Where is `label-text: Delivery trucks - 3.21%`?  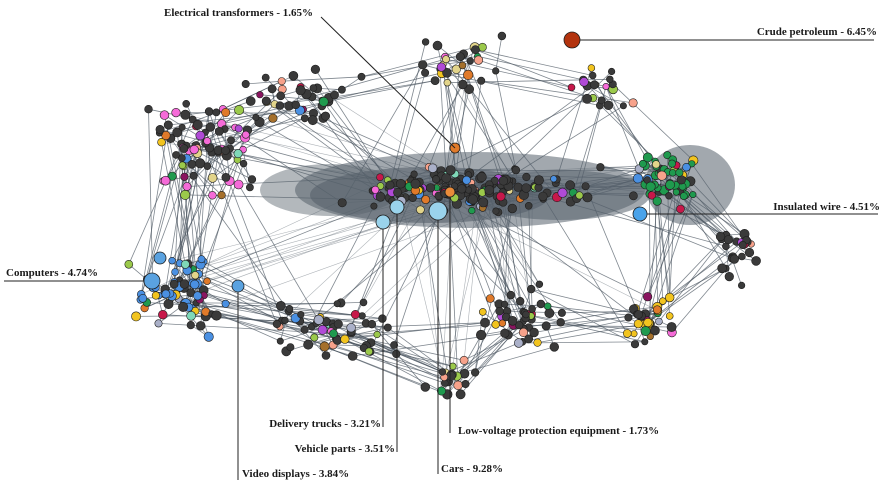
label-text: Delivery trucks - 3.21% is located at coordinates (325, 424).